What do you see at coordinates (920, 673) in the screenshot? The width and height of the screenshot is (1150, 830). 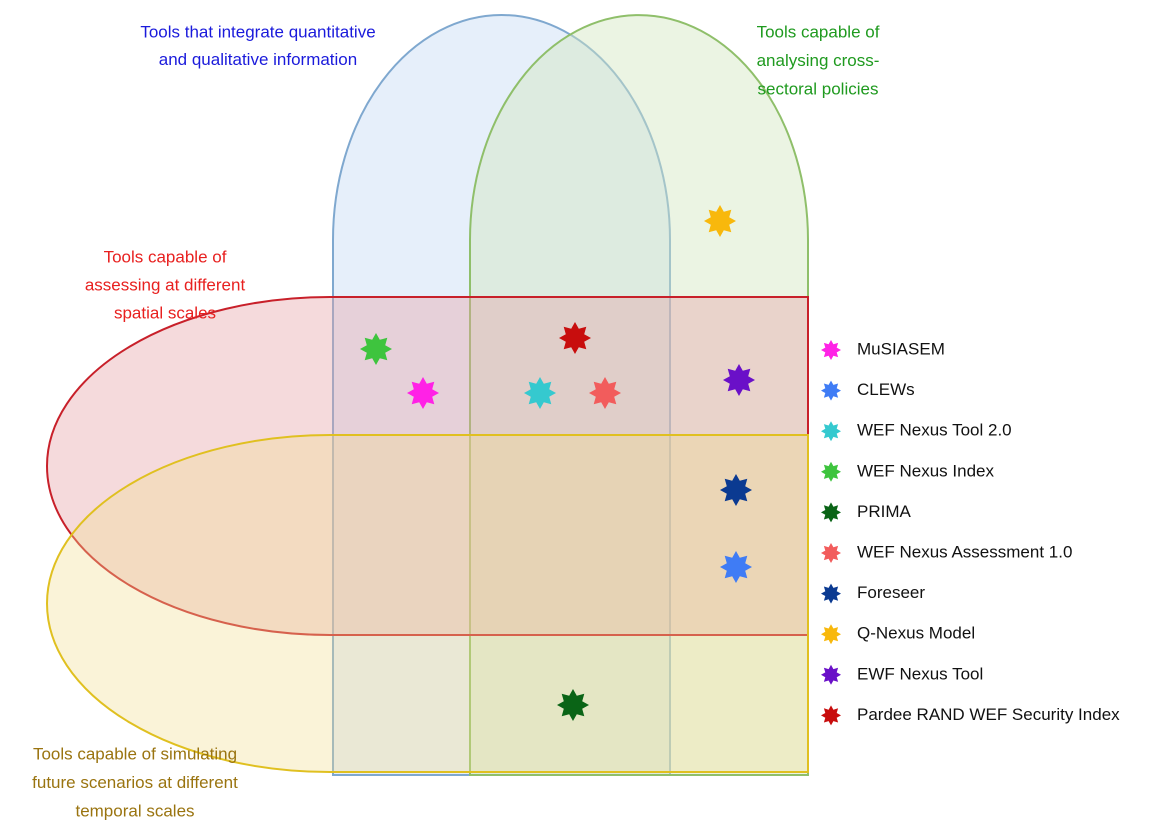 I see `legend-label: EWF Nexus Tool` at bounding box center [920, 673].